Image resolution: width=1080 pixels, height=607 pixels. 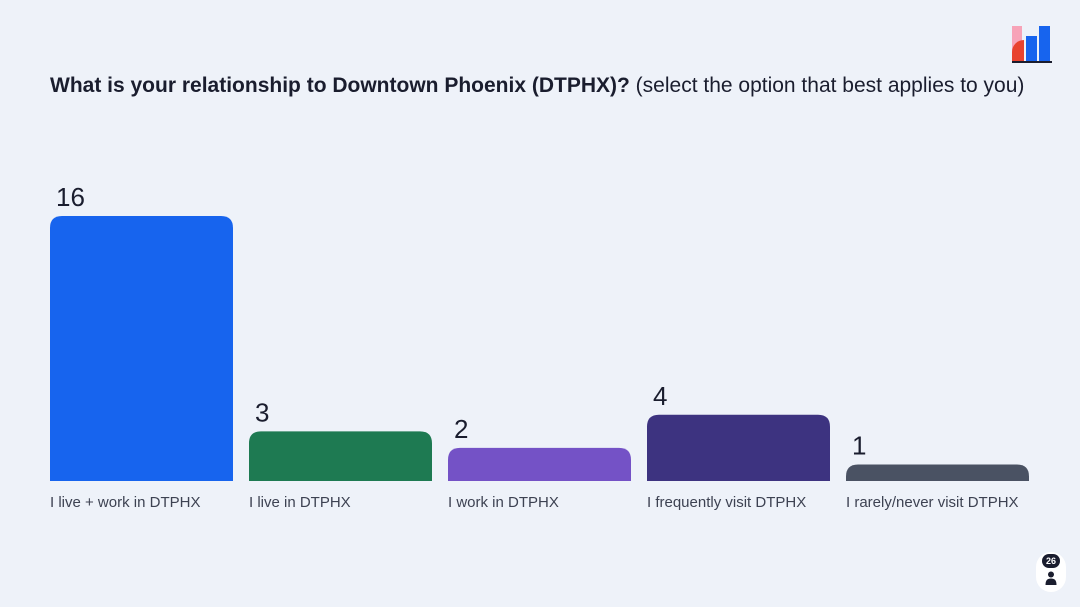 What do you see at coordinates (300, 502) in the screenshot?
I see `category-label: I live in DTPHX` at bounding box center [300, 502].